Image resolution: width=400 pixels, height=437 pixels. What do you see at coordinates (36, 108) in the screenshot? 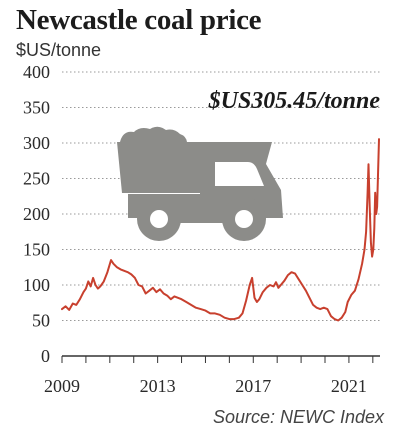
I see `y-tick-label-350: 350` at bounding box center [36, 108].